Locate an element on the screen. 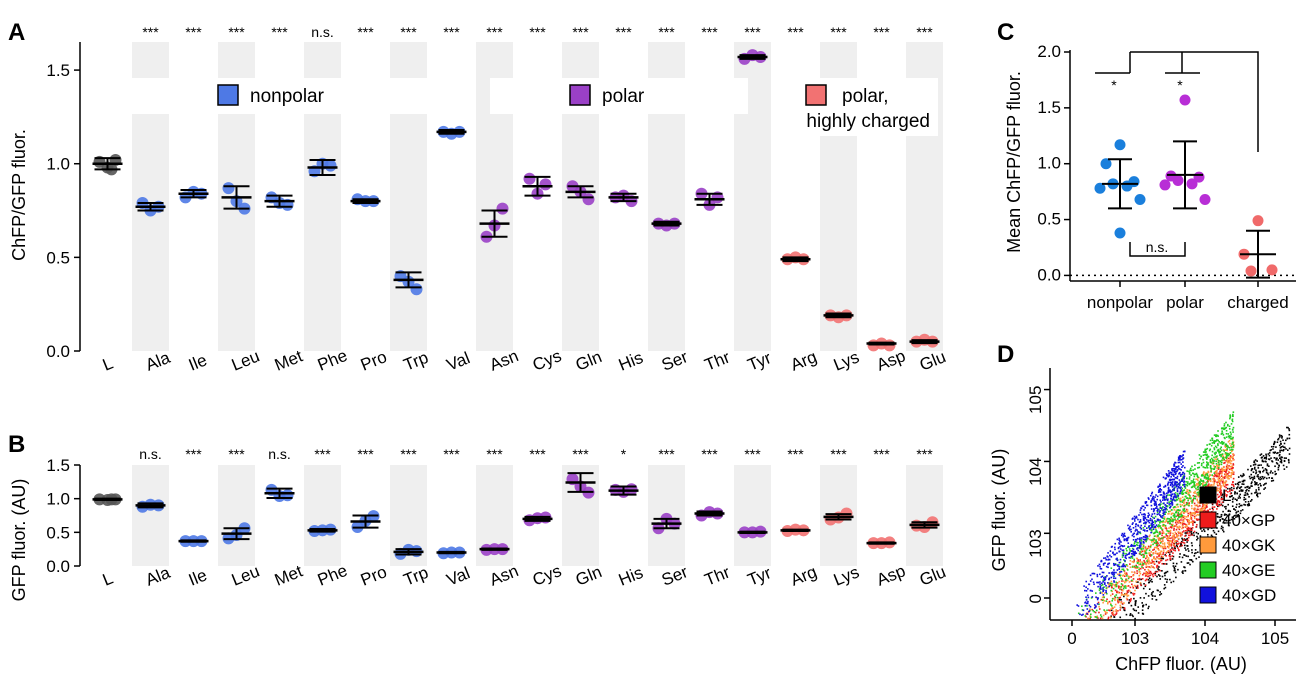  legend-label: L is located at coordinates (1226, 495).